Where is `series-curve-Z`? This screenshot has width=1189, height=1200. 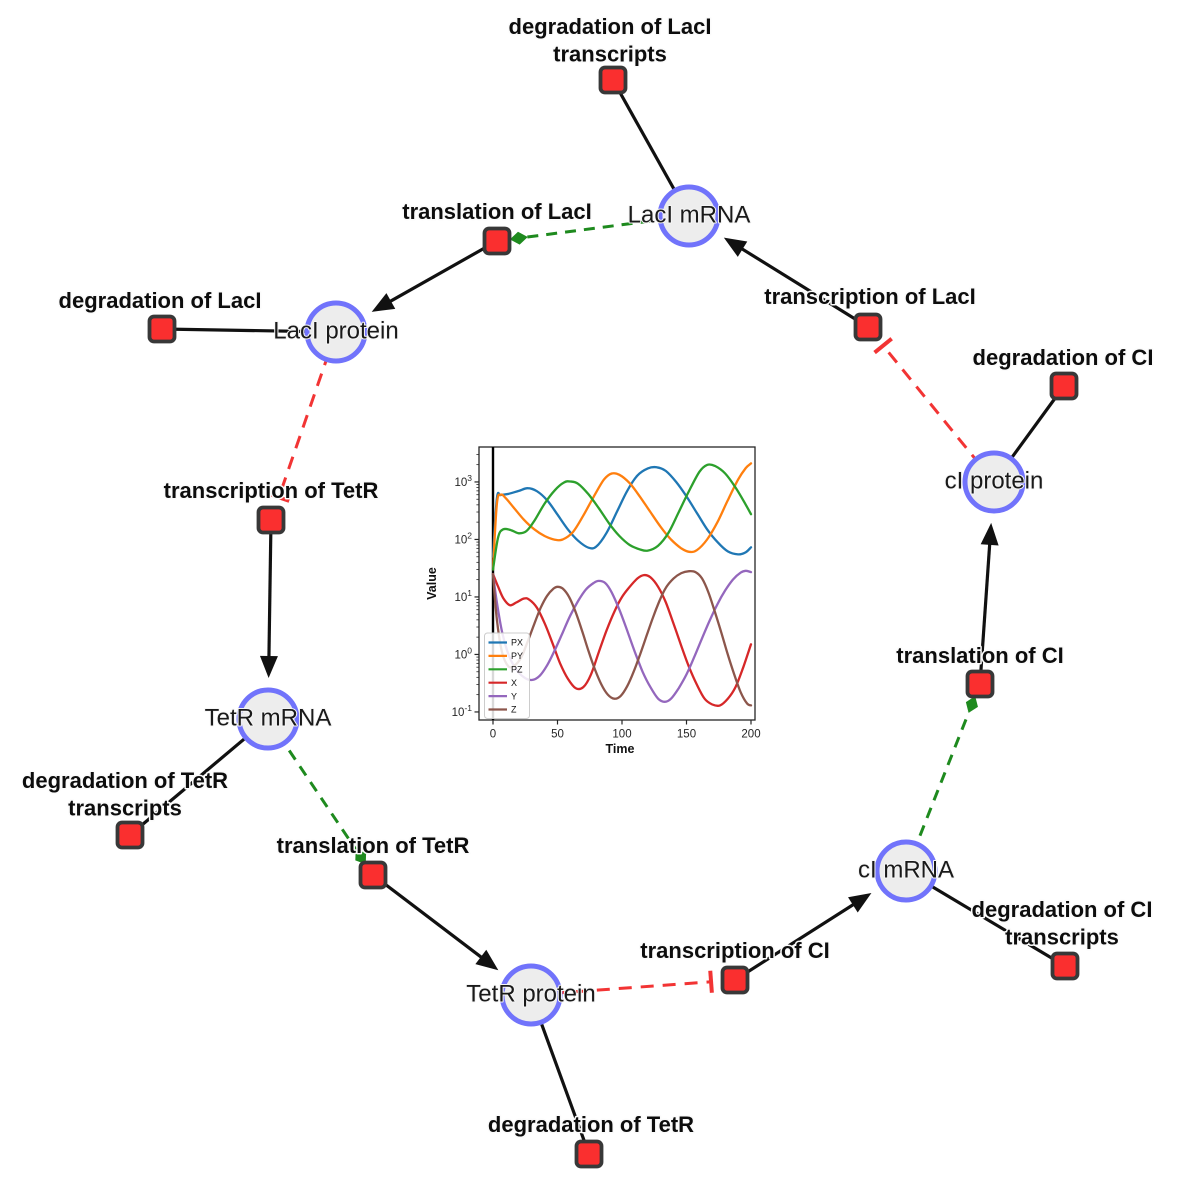 series-curve-Z is located at coordinates (622, 638).